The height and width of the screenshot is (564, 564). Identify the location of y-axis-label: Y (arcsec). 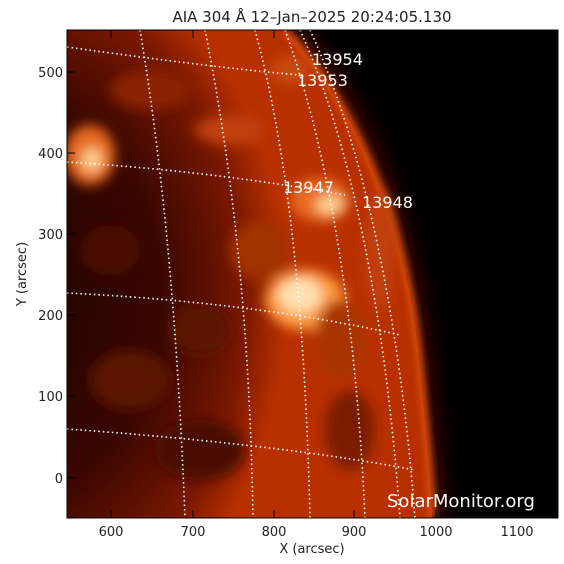
(22, 274).